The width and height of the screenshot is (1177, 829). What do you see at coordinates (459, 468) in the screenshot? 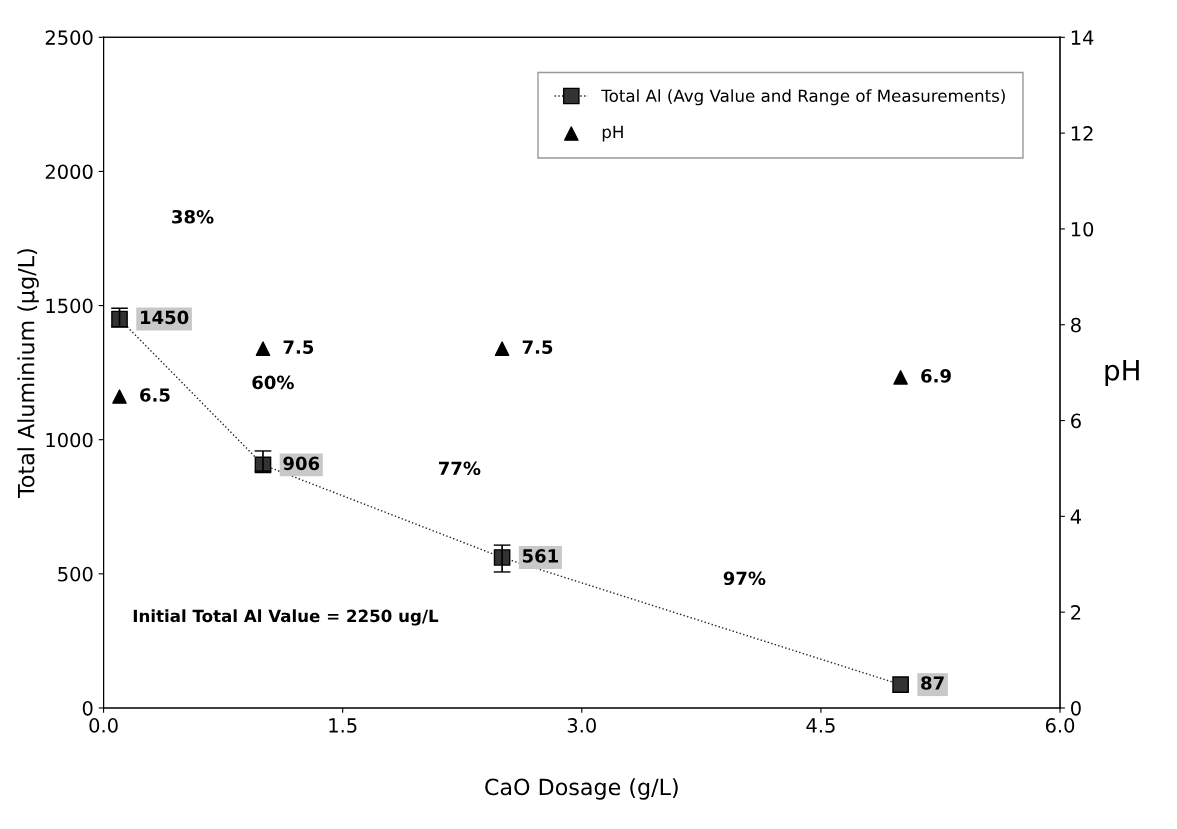
I see `annotation: 77%` at bounding box center [459, 468].